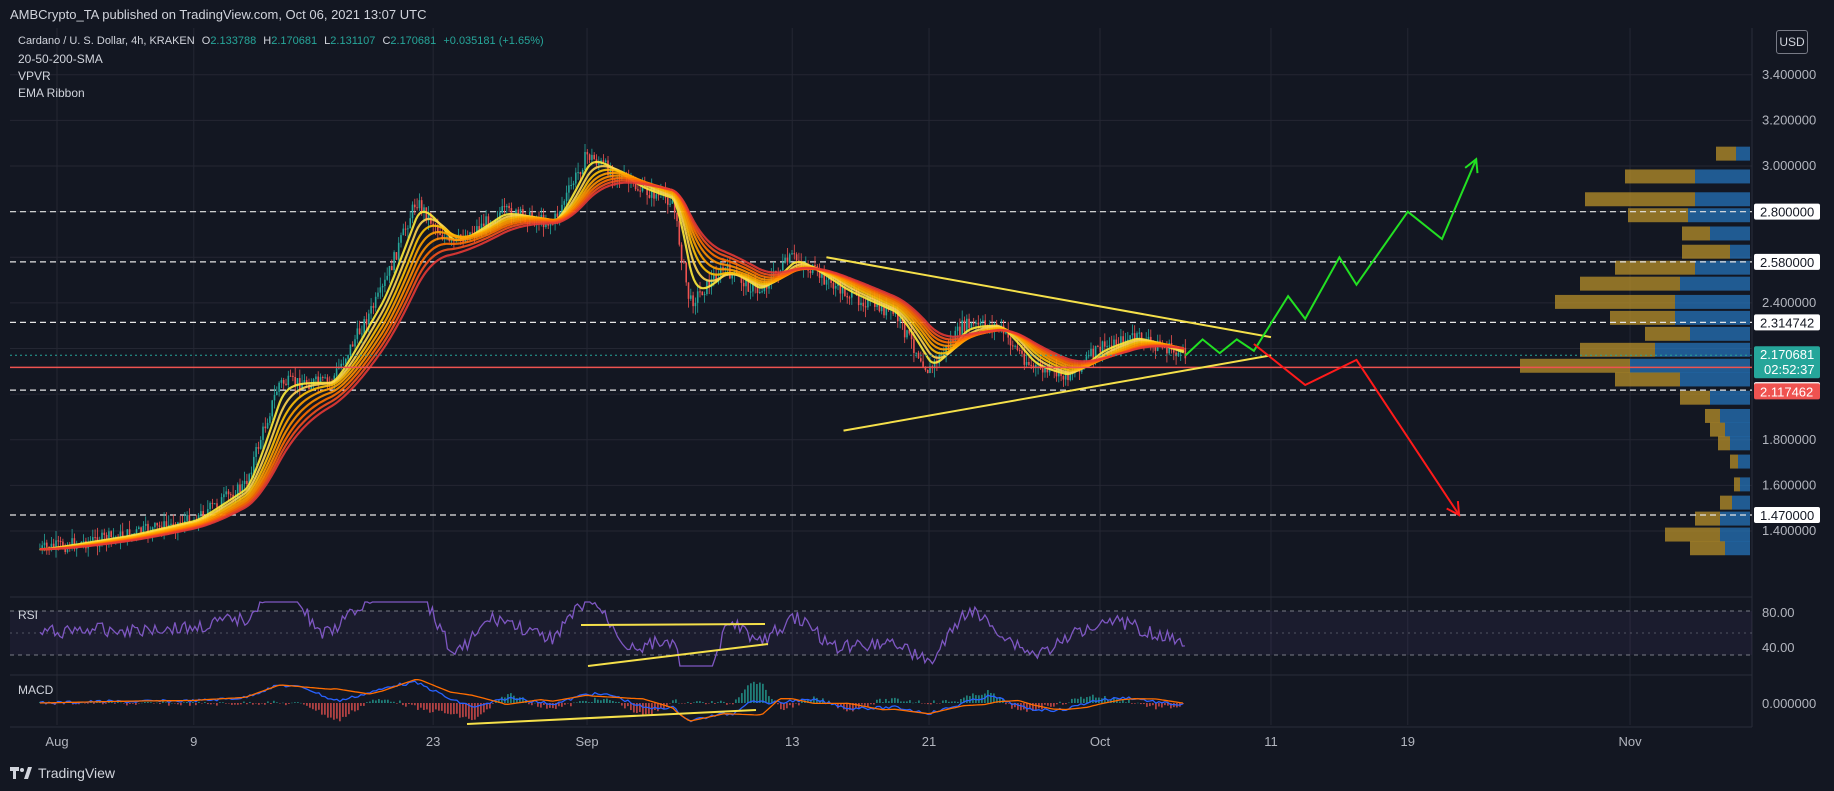  What do you see at coordinates (433, 741) in the screenshot?
I see `date-tick-2: 23` at bounding box center [433, 741].